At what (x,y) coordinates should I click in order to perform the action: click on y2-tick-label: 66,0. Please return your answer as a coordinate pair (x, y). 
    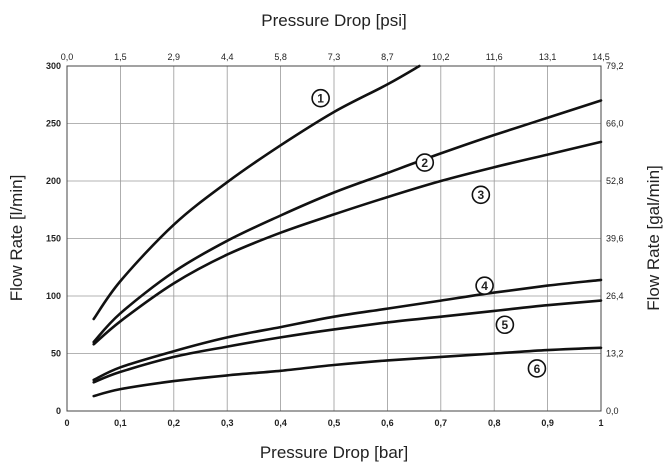
    Looking at the image, I should click on (615, 124).